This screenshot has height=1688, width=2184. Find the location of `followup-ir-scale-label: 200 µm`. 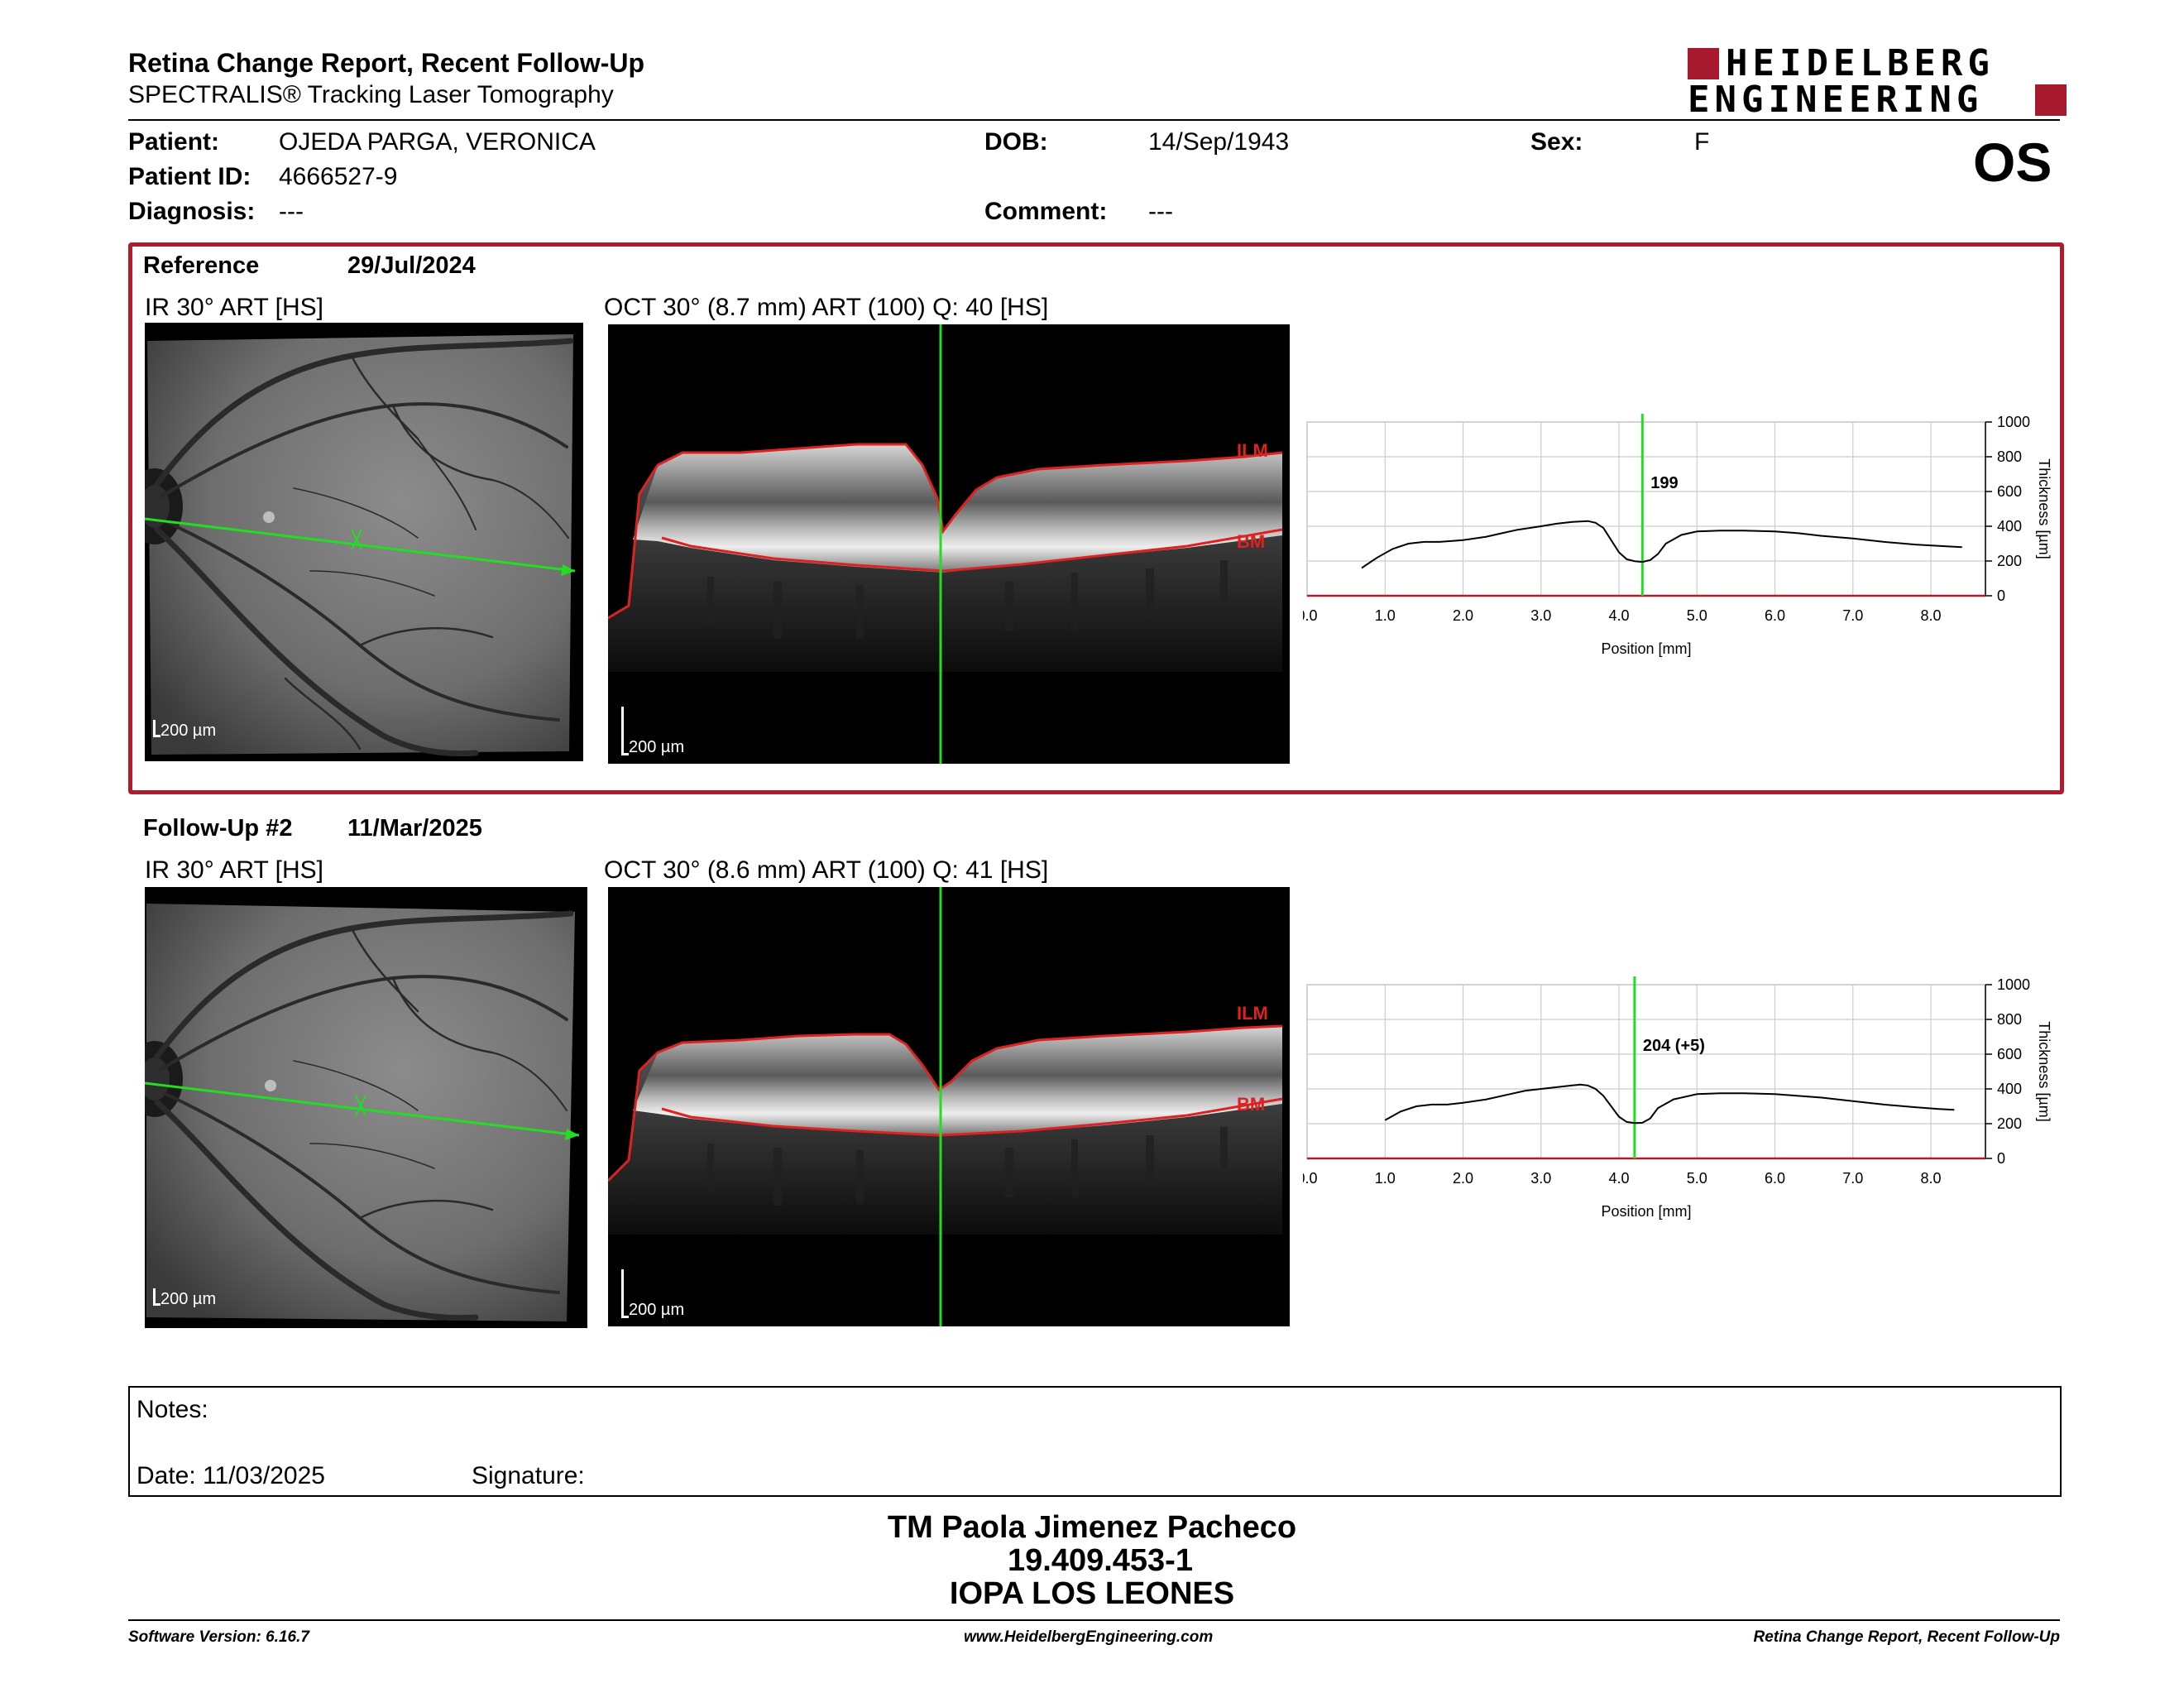

followup-ir-scale-label: 200 µm is located at coordinates (188, 1299).